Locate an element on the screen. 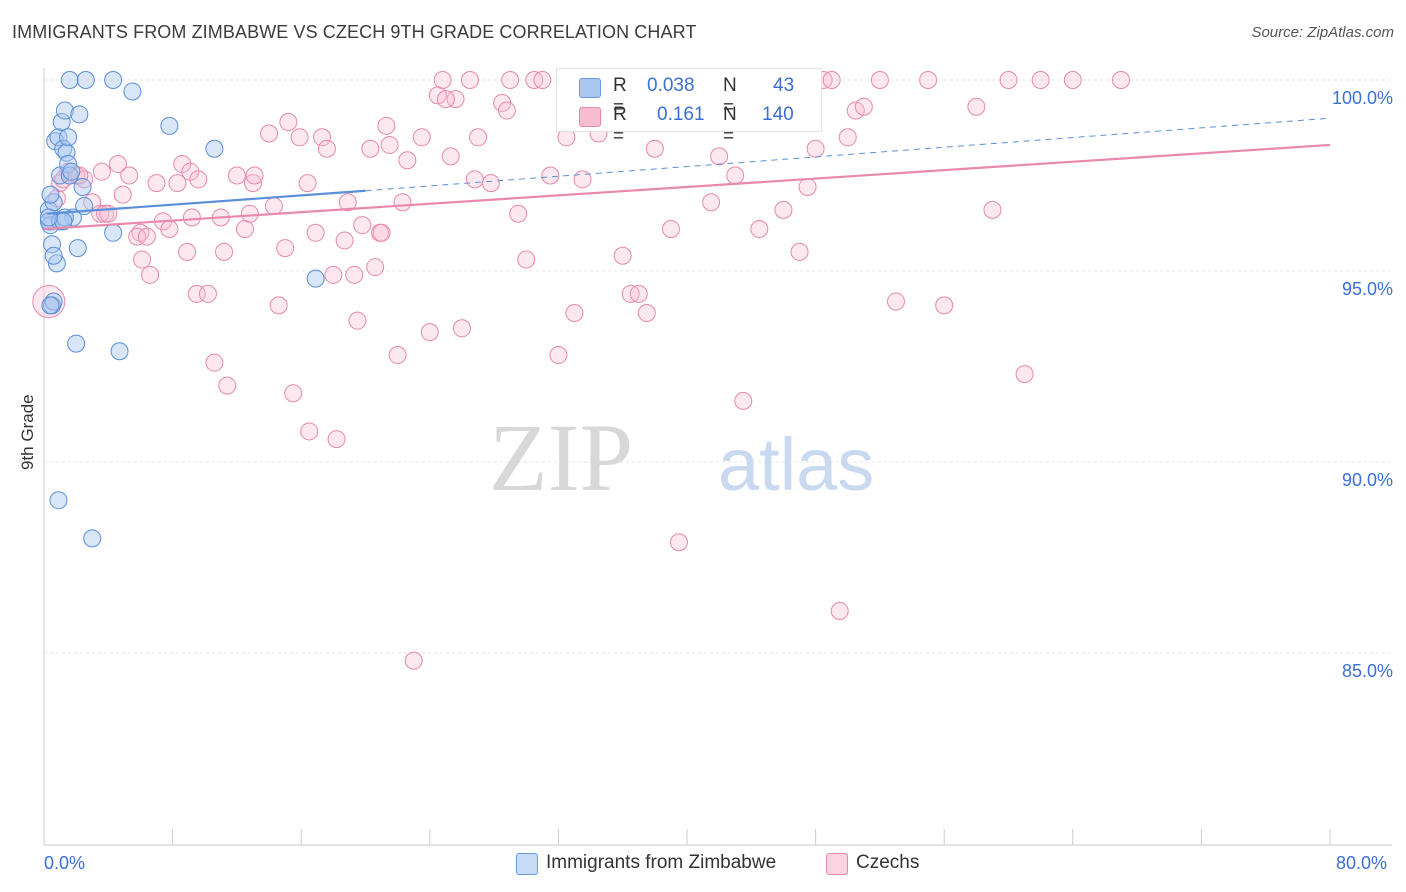 This screenshot has width=1406, height=892. stats-legend: R = 0.038 N = 43 R = 0.161 N = 140 is located at coordinates (689, 107).